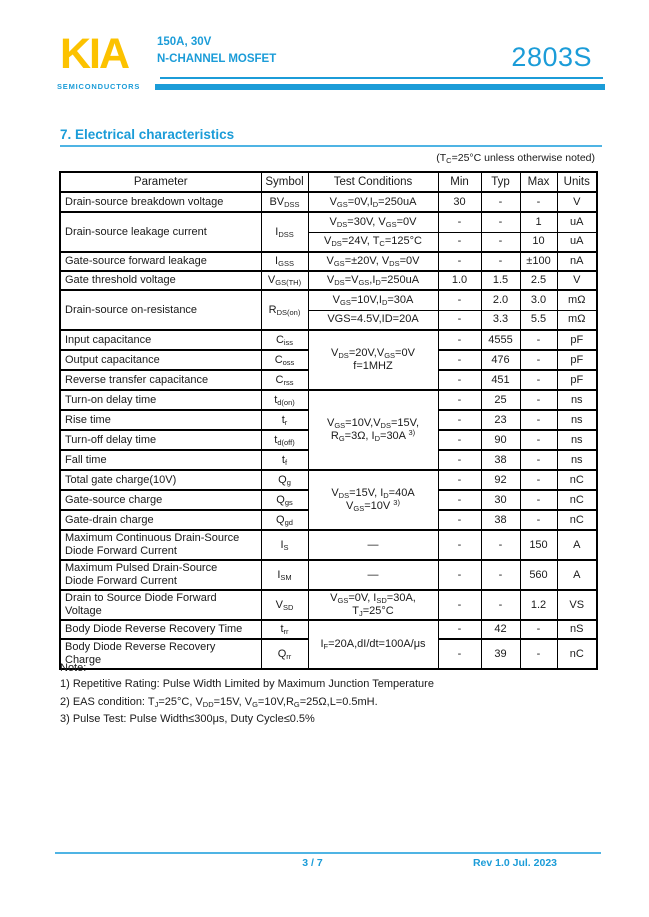 The width and height of the screenshot is (649, 917). Describe the element at coordinates (515, 158) in the screenshot. I see `table-condition-note: (TC=25°C unless otherwise noted)` at that location.